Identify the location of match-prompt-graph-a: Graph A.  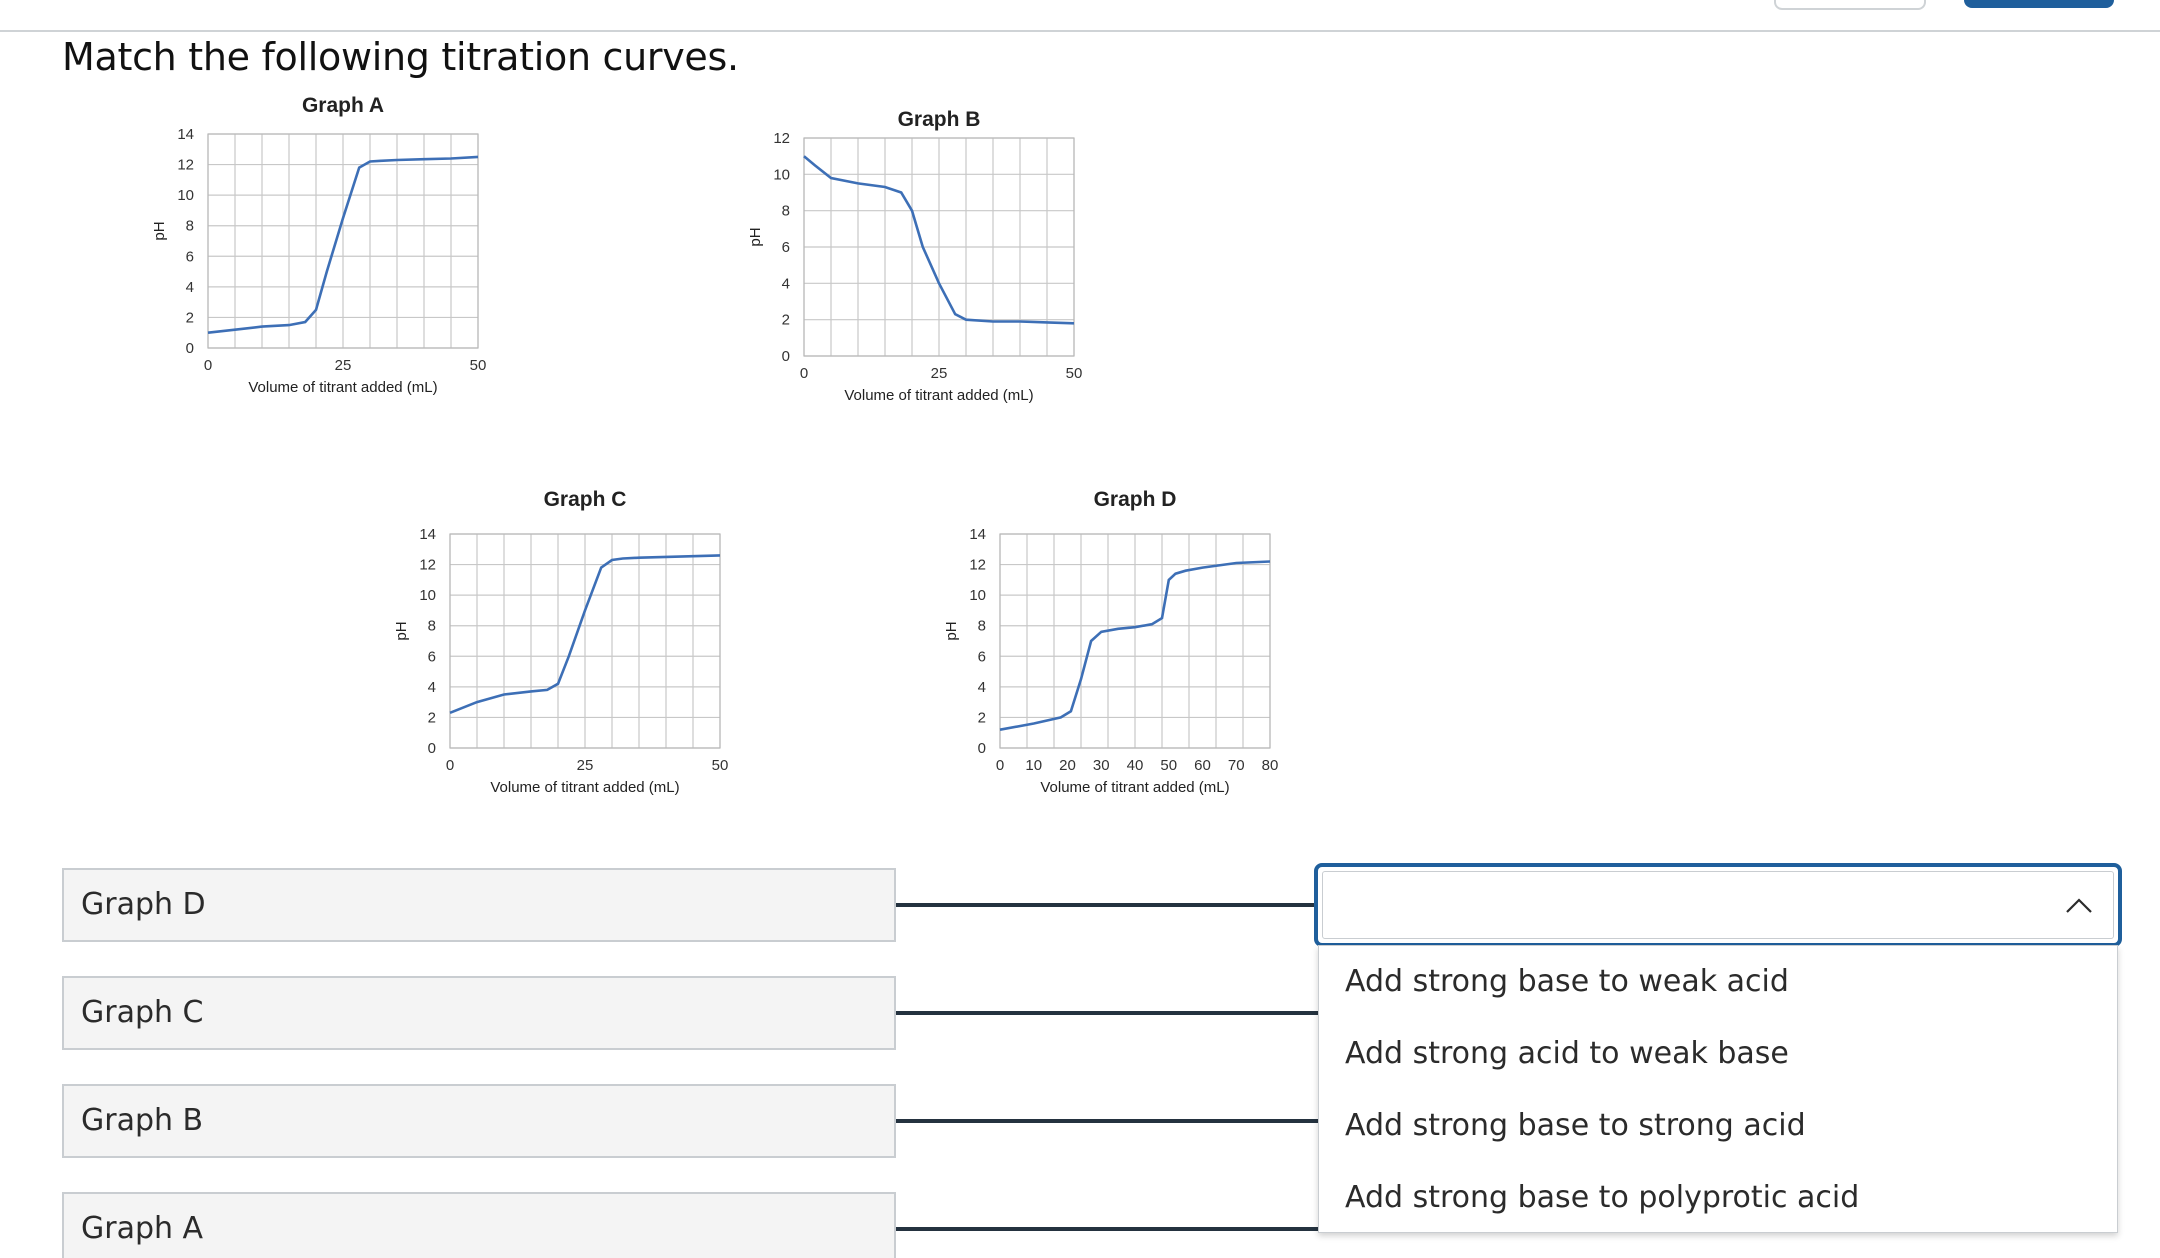
(479, 1225).